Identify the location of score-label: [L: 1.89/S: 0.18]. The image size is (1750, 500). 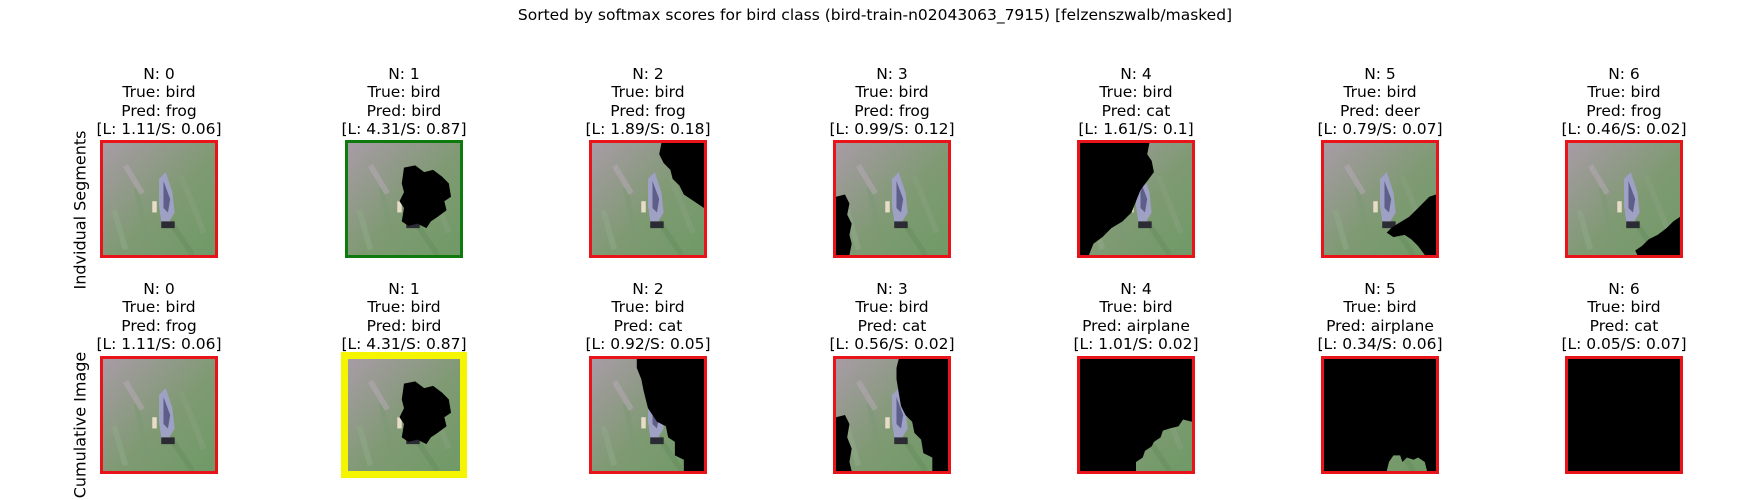
(648, 129).